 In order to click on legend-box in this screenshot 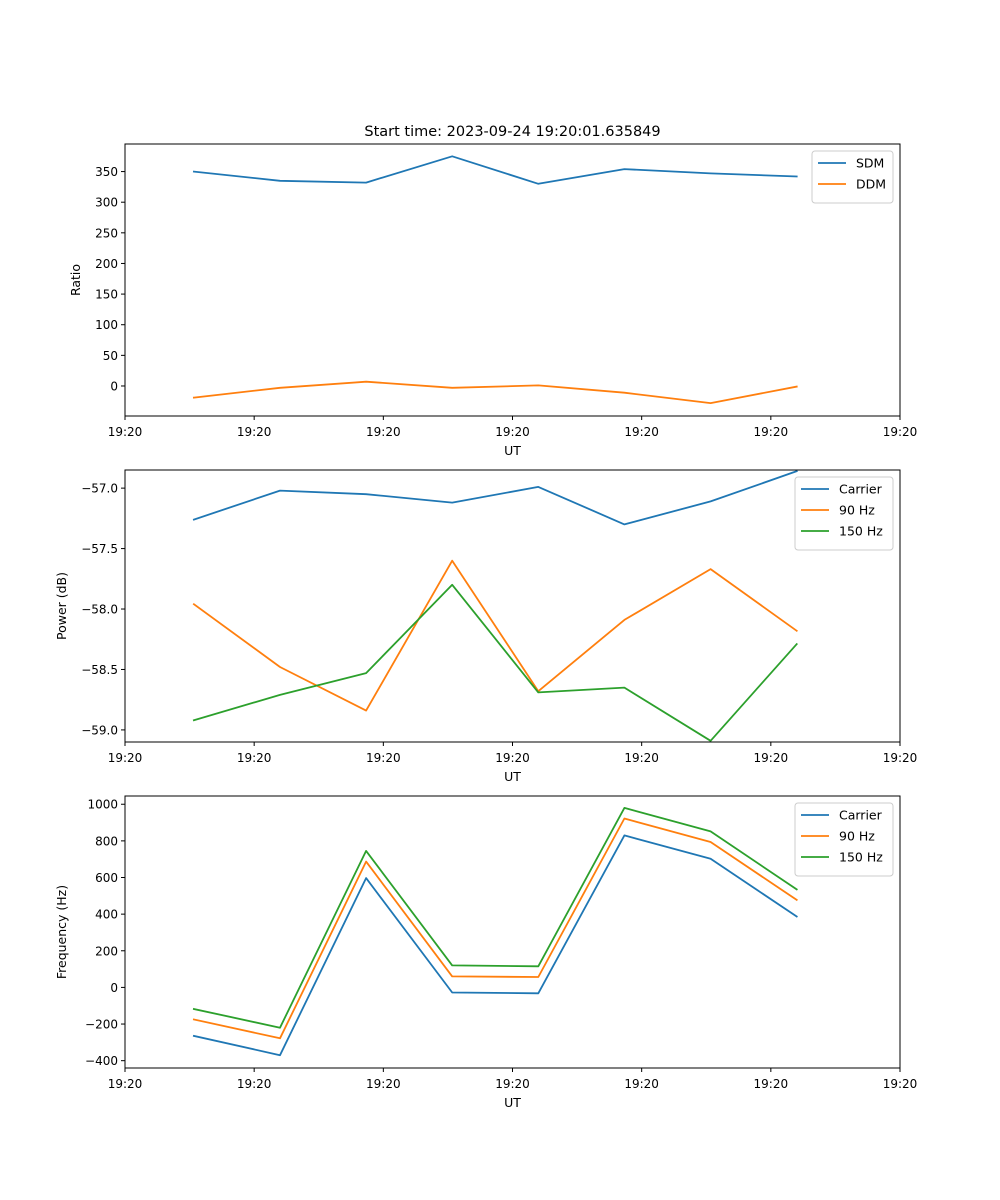, I will do `click(852, 177)`.